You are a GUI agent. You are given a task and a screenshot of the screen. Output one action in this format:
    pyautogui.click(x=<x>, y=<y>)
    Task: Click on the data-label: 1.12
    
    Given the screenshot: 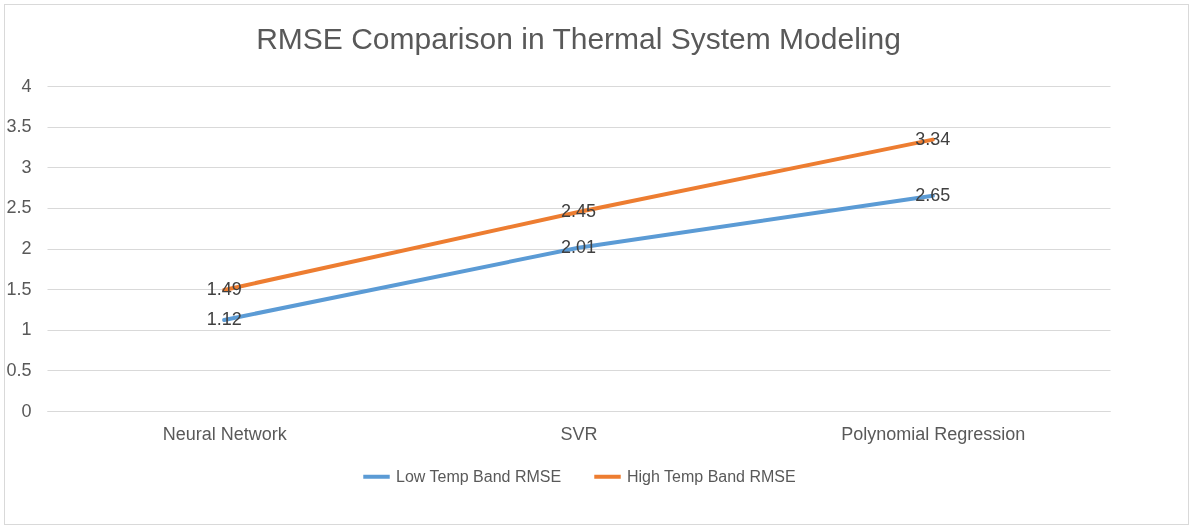 What is the action you would take?
    pyautogui.click(x=224, y=319)
    